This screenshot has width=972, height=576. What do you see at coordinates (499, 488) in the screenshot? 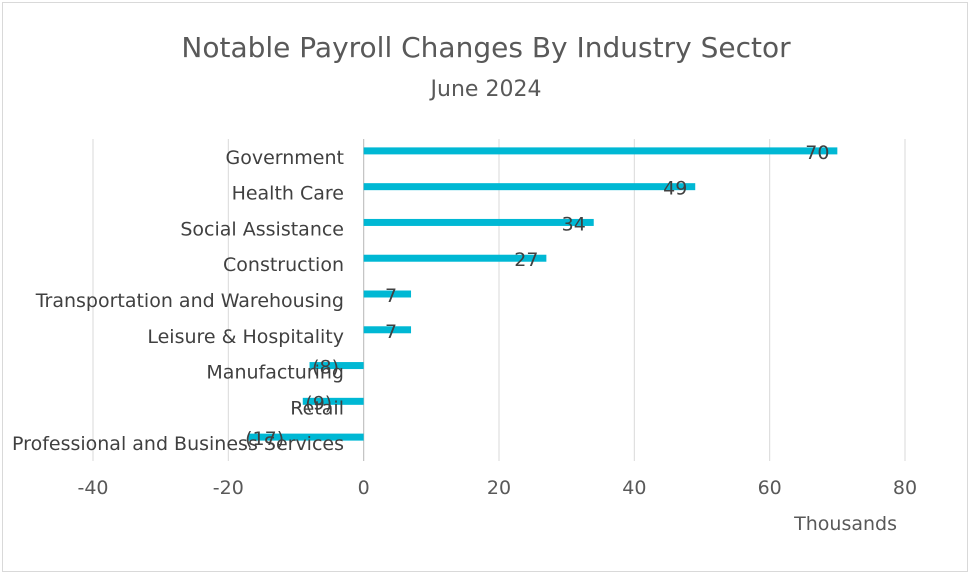
I see `x-tick-label: 20` at bounding box center [499, 488].